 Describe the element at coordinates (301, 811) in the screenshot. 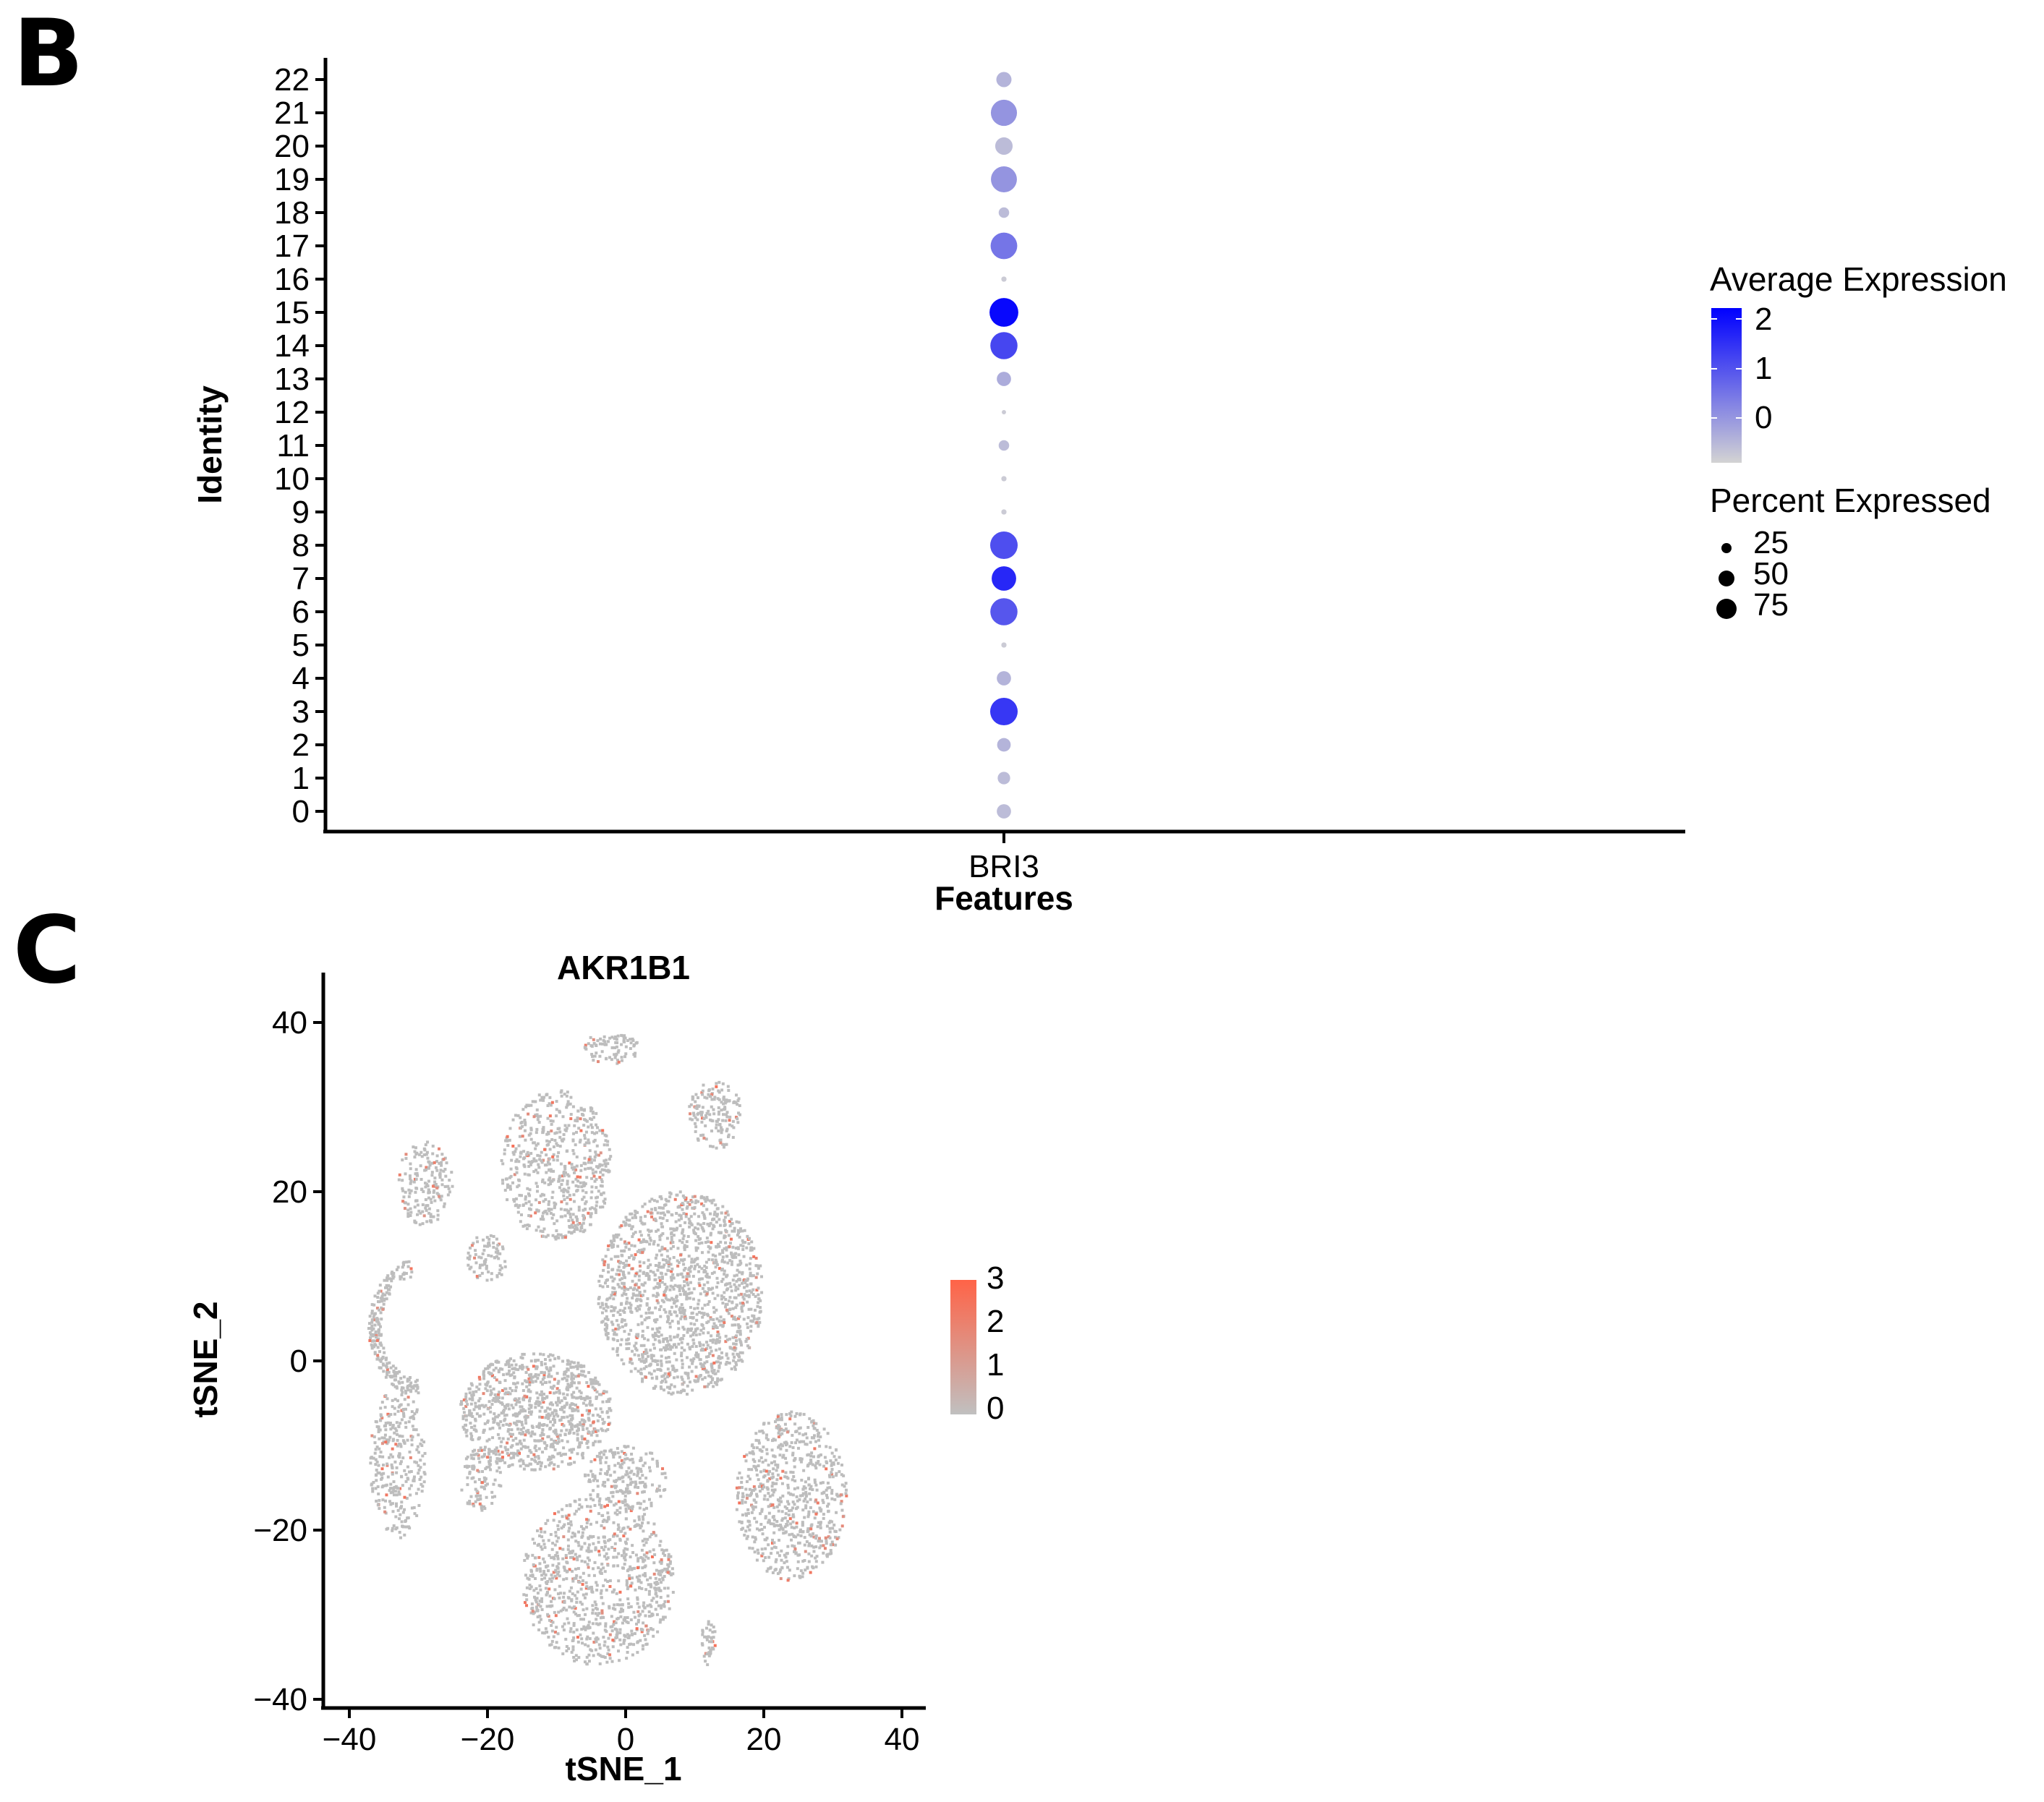

I see `y-tick-label: 0` at that location.